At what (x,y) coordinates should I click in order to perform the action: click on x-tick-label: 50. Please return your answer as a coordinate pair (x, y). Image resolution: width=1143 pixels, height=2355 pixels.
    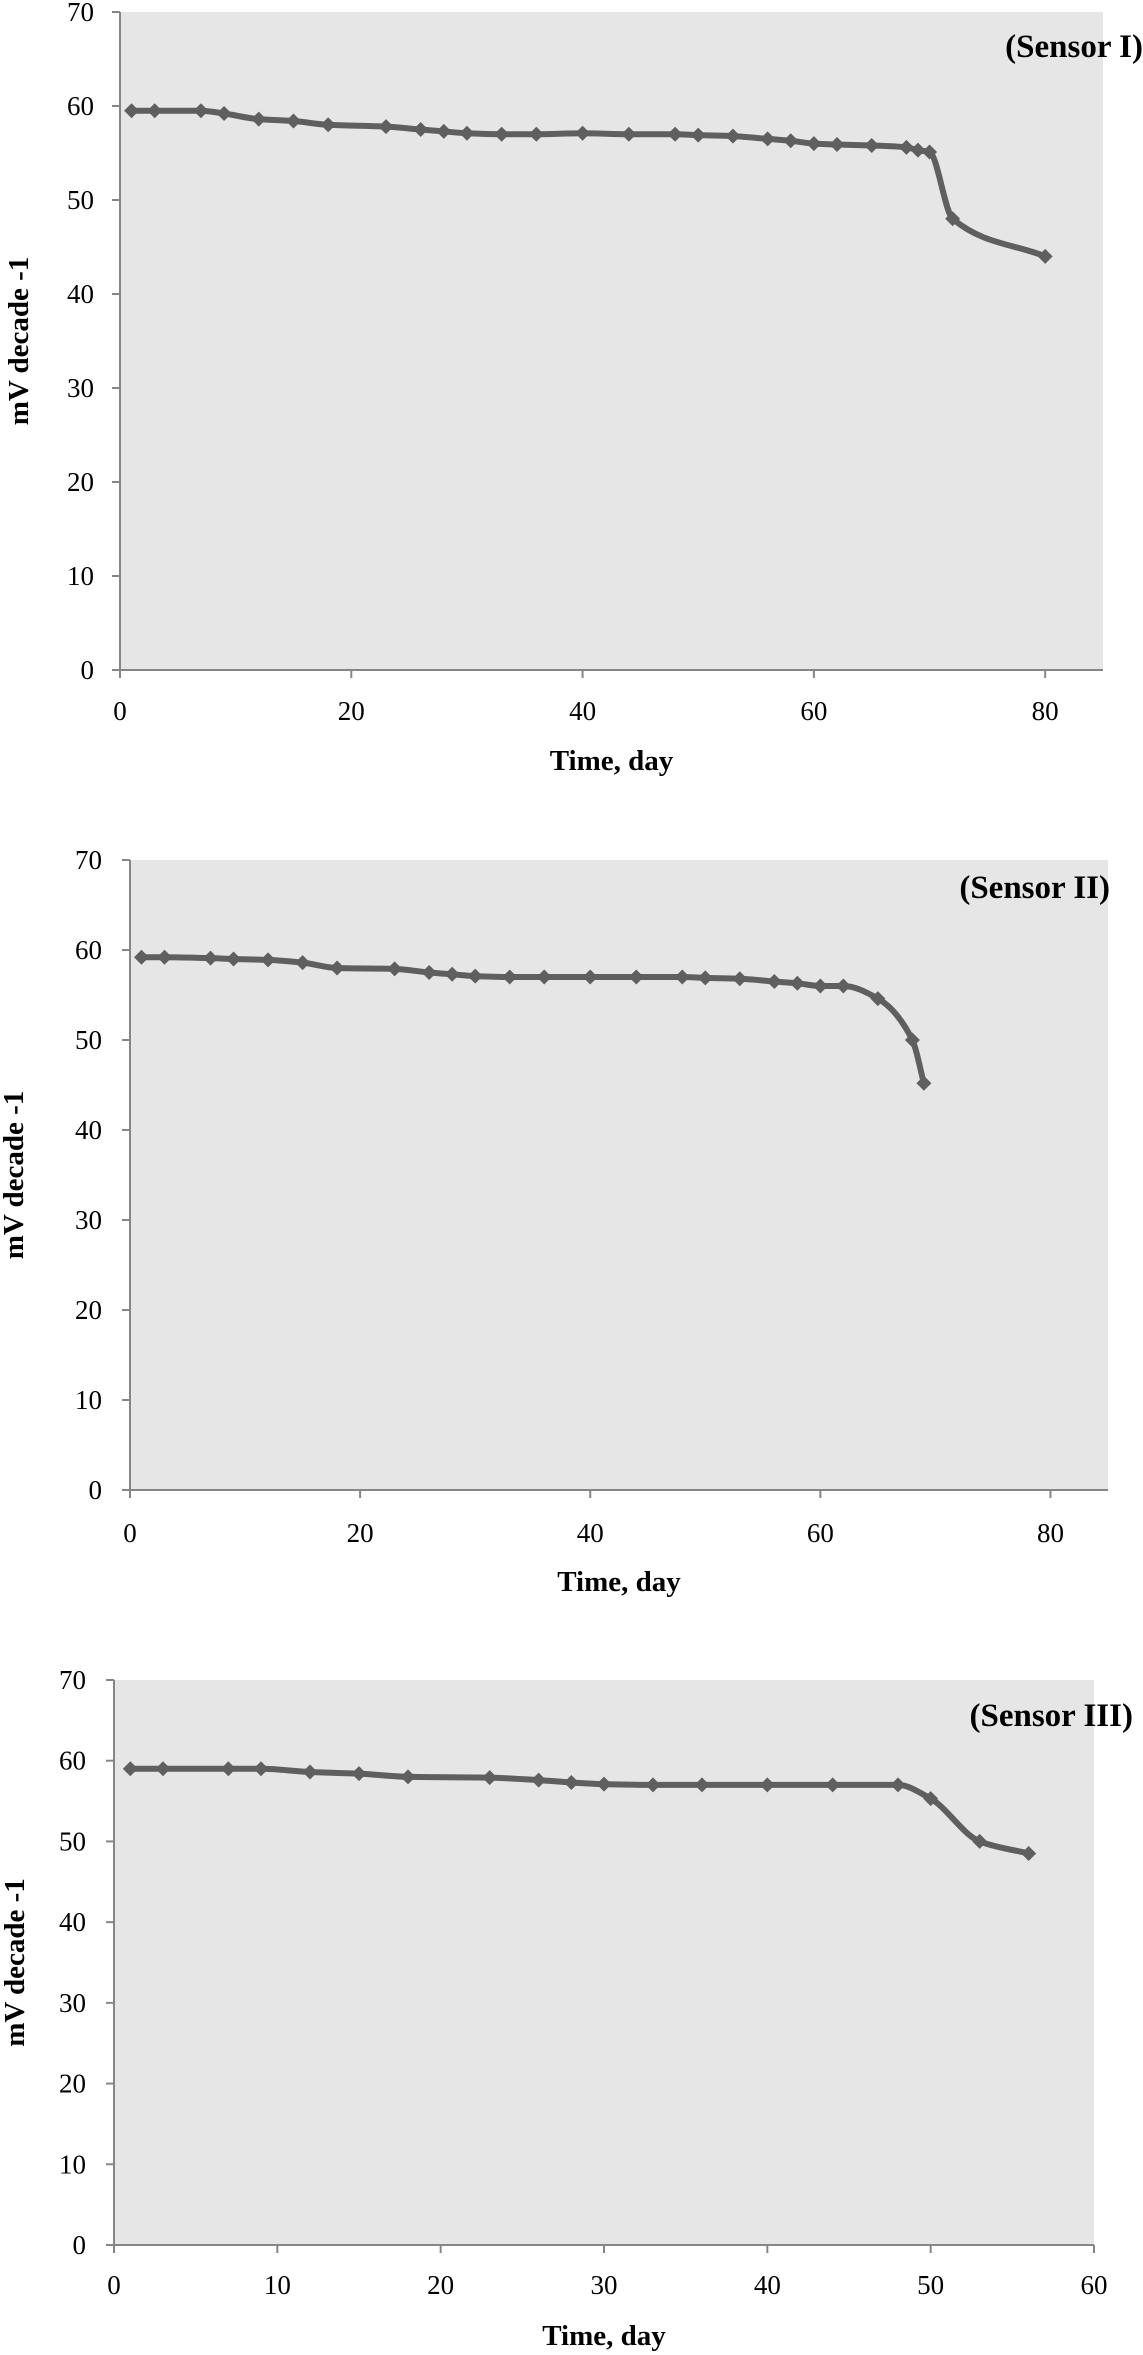
    Looking at the image, I should click on (930, 2285).